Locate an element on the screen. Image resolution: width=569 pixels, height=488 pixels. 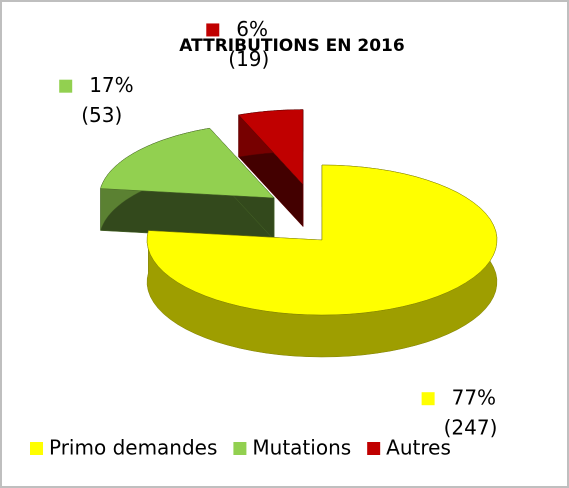
data-label: 6% is located at coordinates (252, 29).